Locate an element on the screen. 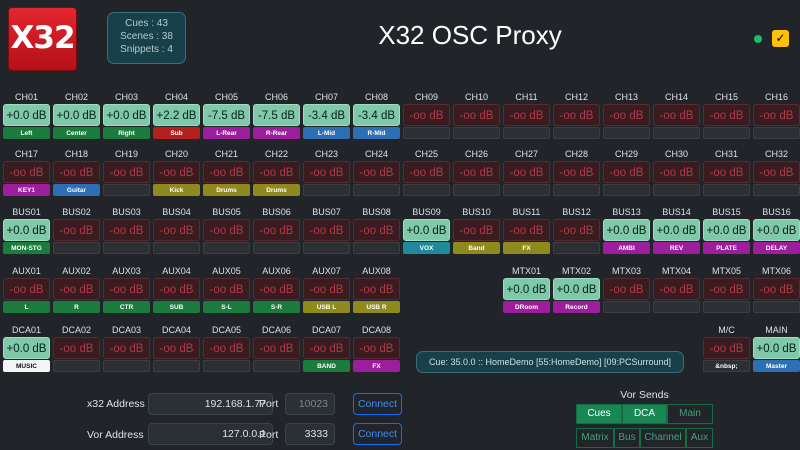  x32-address-input: 192.168.1.77 is located at coordinates (210, 404).